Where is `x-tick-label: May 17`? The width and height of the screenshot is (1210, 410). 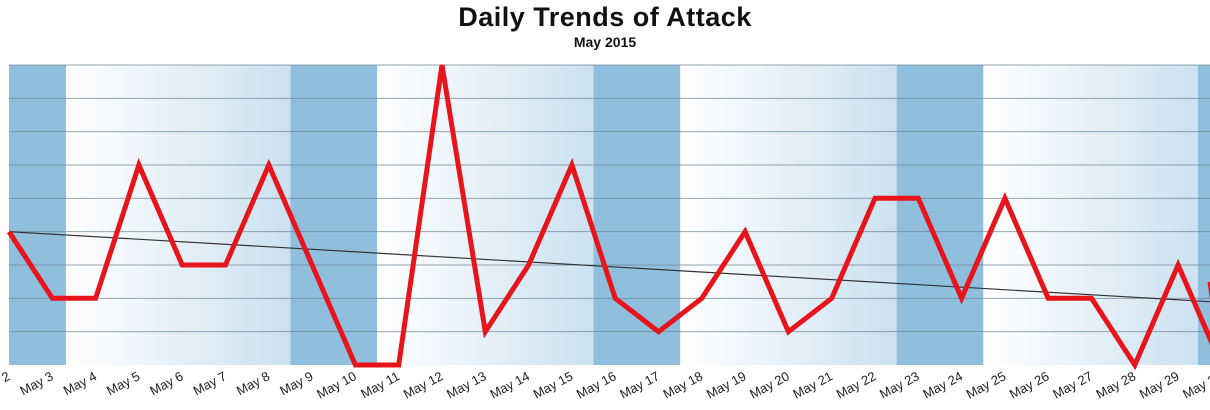 x-tick-label: May 17 is located at coordinates (639, 384).